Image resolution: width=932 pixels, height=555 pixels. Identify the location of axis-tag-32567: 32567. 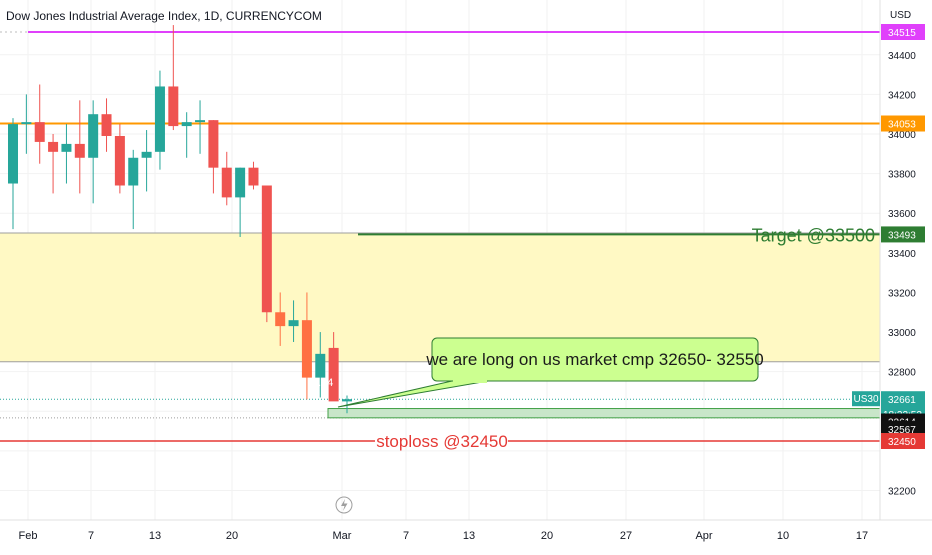
(902, 430).